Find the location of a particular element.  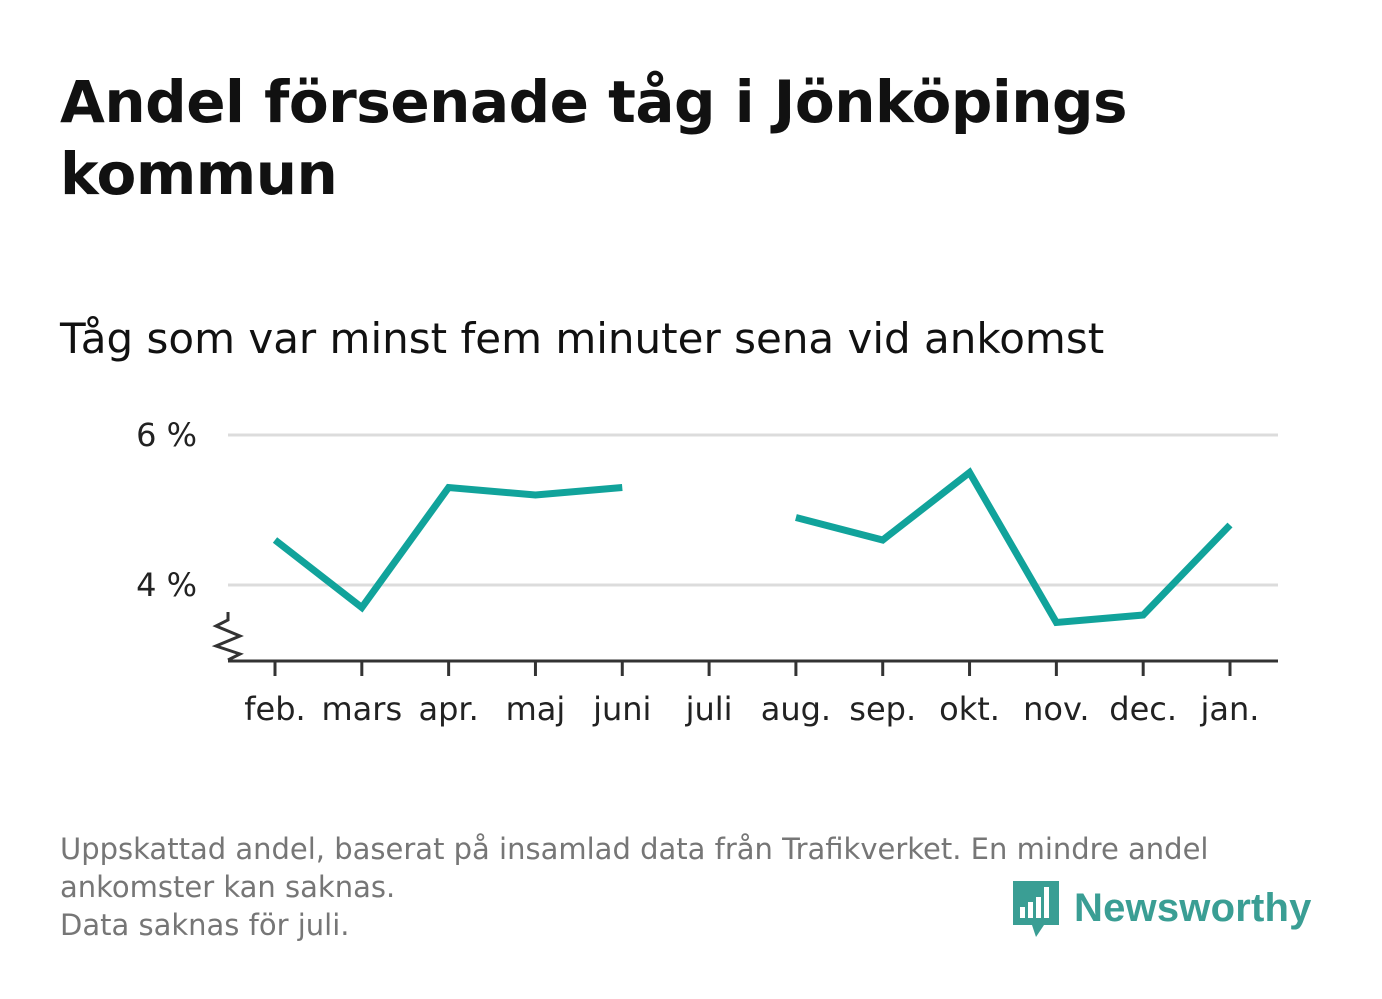

footnote-line-2: Data saknas för juli. is located at coordinates (205, 925).